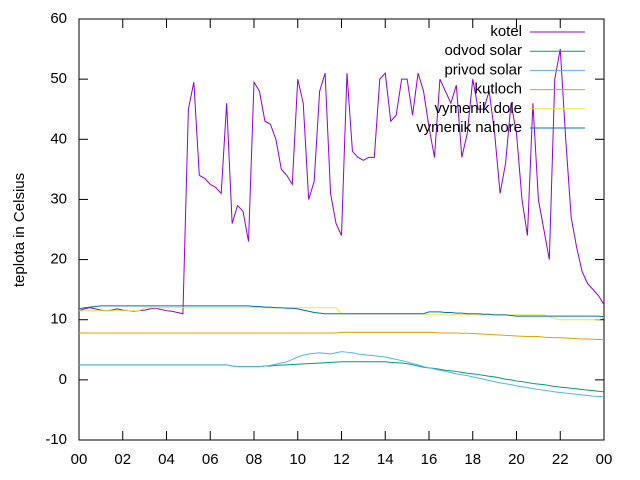  What do you see at coordinates (469, 127) in the screenshot?
I see `legend-label: vymenik nahore` at bounding box center [469, 127].